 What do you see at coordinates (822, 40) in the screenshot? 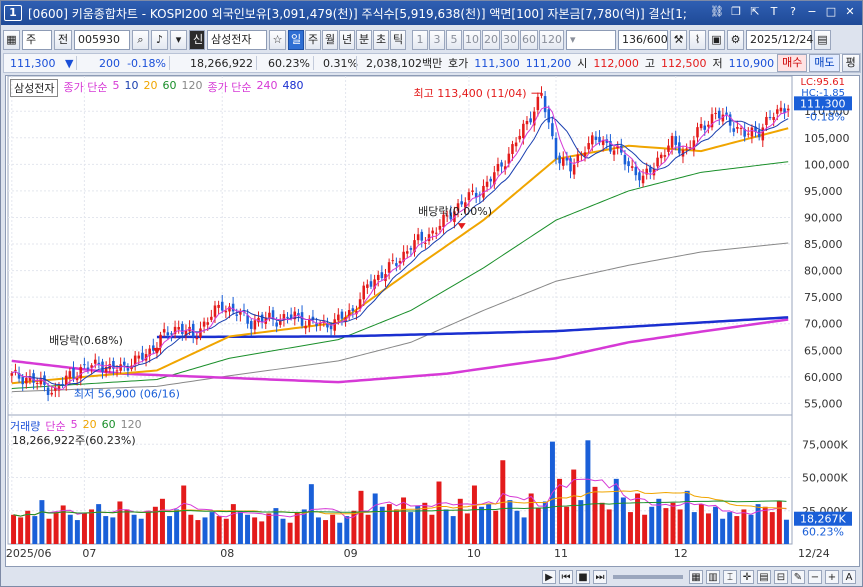
I see `calendar-icon: ▤` at bounding box center [822, 40].